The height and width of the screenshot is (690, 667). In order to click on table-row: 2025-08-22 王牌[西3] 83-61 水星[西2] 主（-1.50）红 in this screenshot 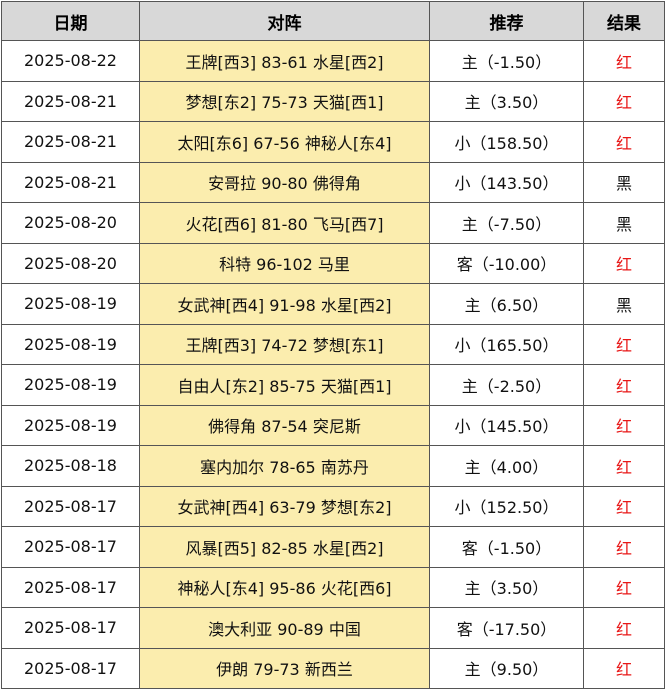, I will do `click(333, 61)`.